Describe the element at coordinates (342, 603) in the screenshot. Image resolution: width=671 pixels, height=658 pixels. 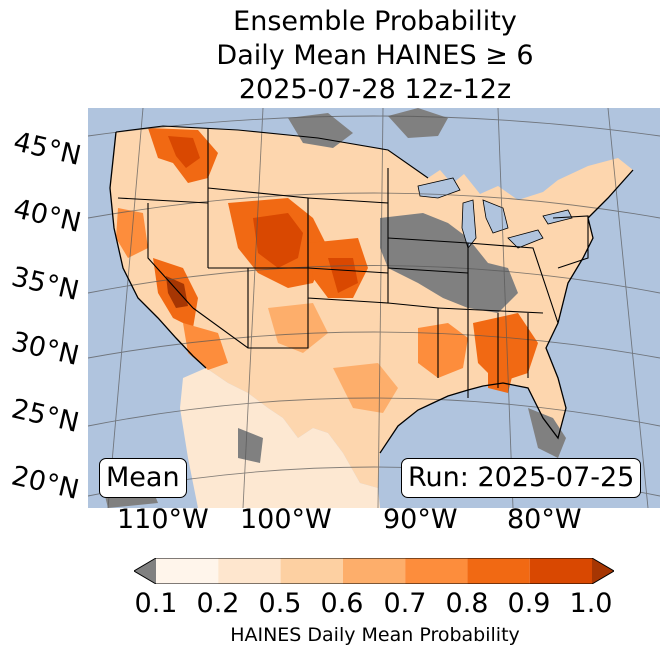
I see `colorbar-tick: 0.6` at that location.